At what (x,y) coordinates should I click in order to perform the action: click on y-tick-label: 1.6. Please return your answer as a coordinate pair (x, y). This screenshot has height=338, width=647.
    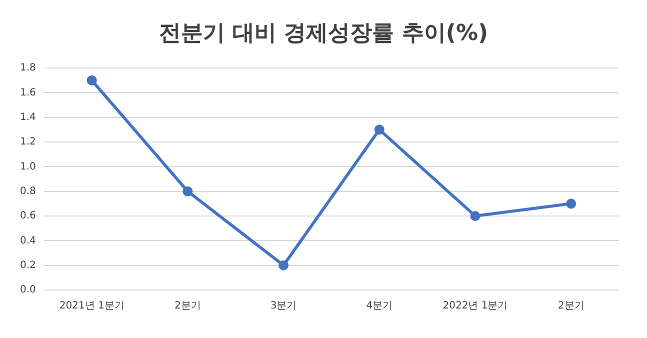
    Looking at the image, I should click on (28, 92).